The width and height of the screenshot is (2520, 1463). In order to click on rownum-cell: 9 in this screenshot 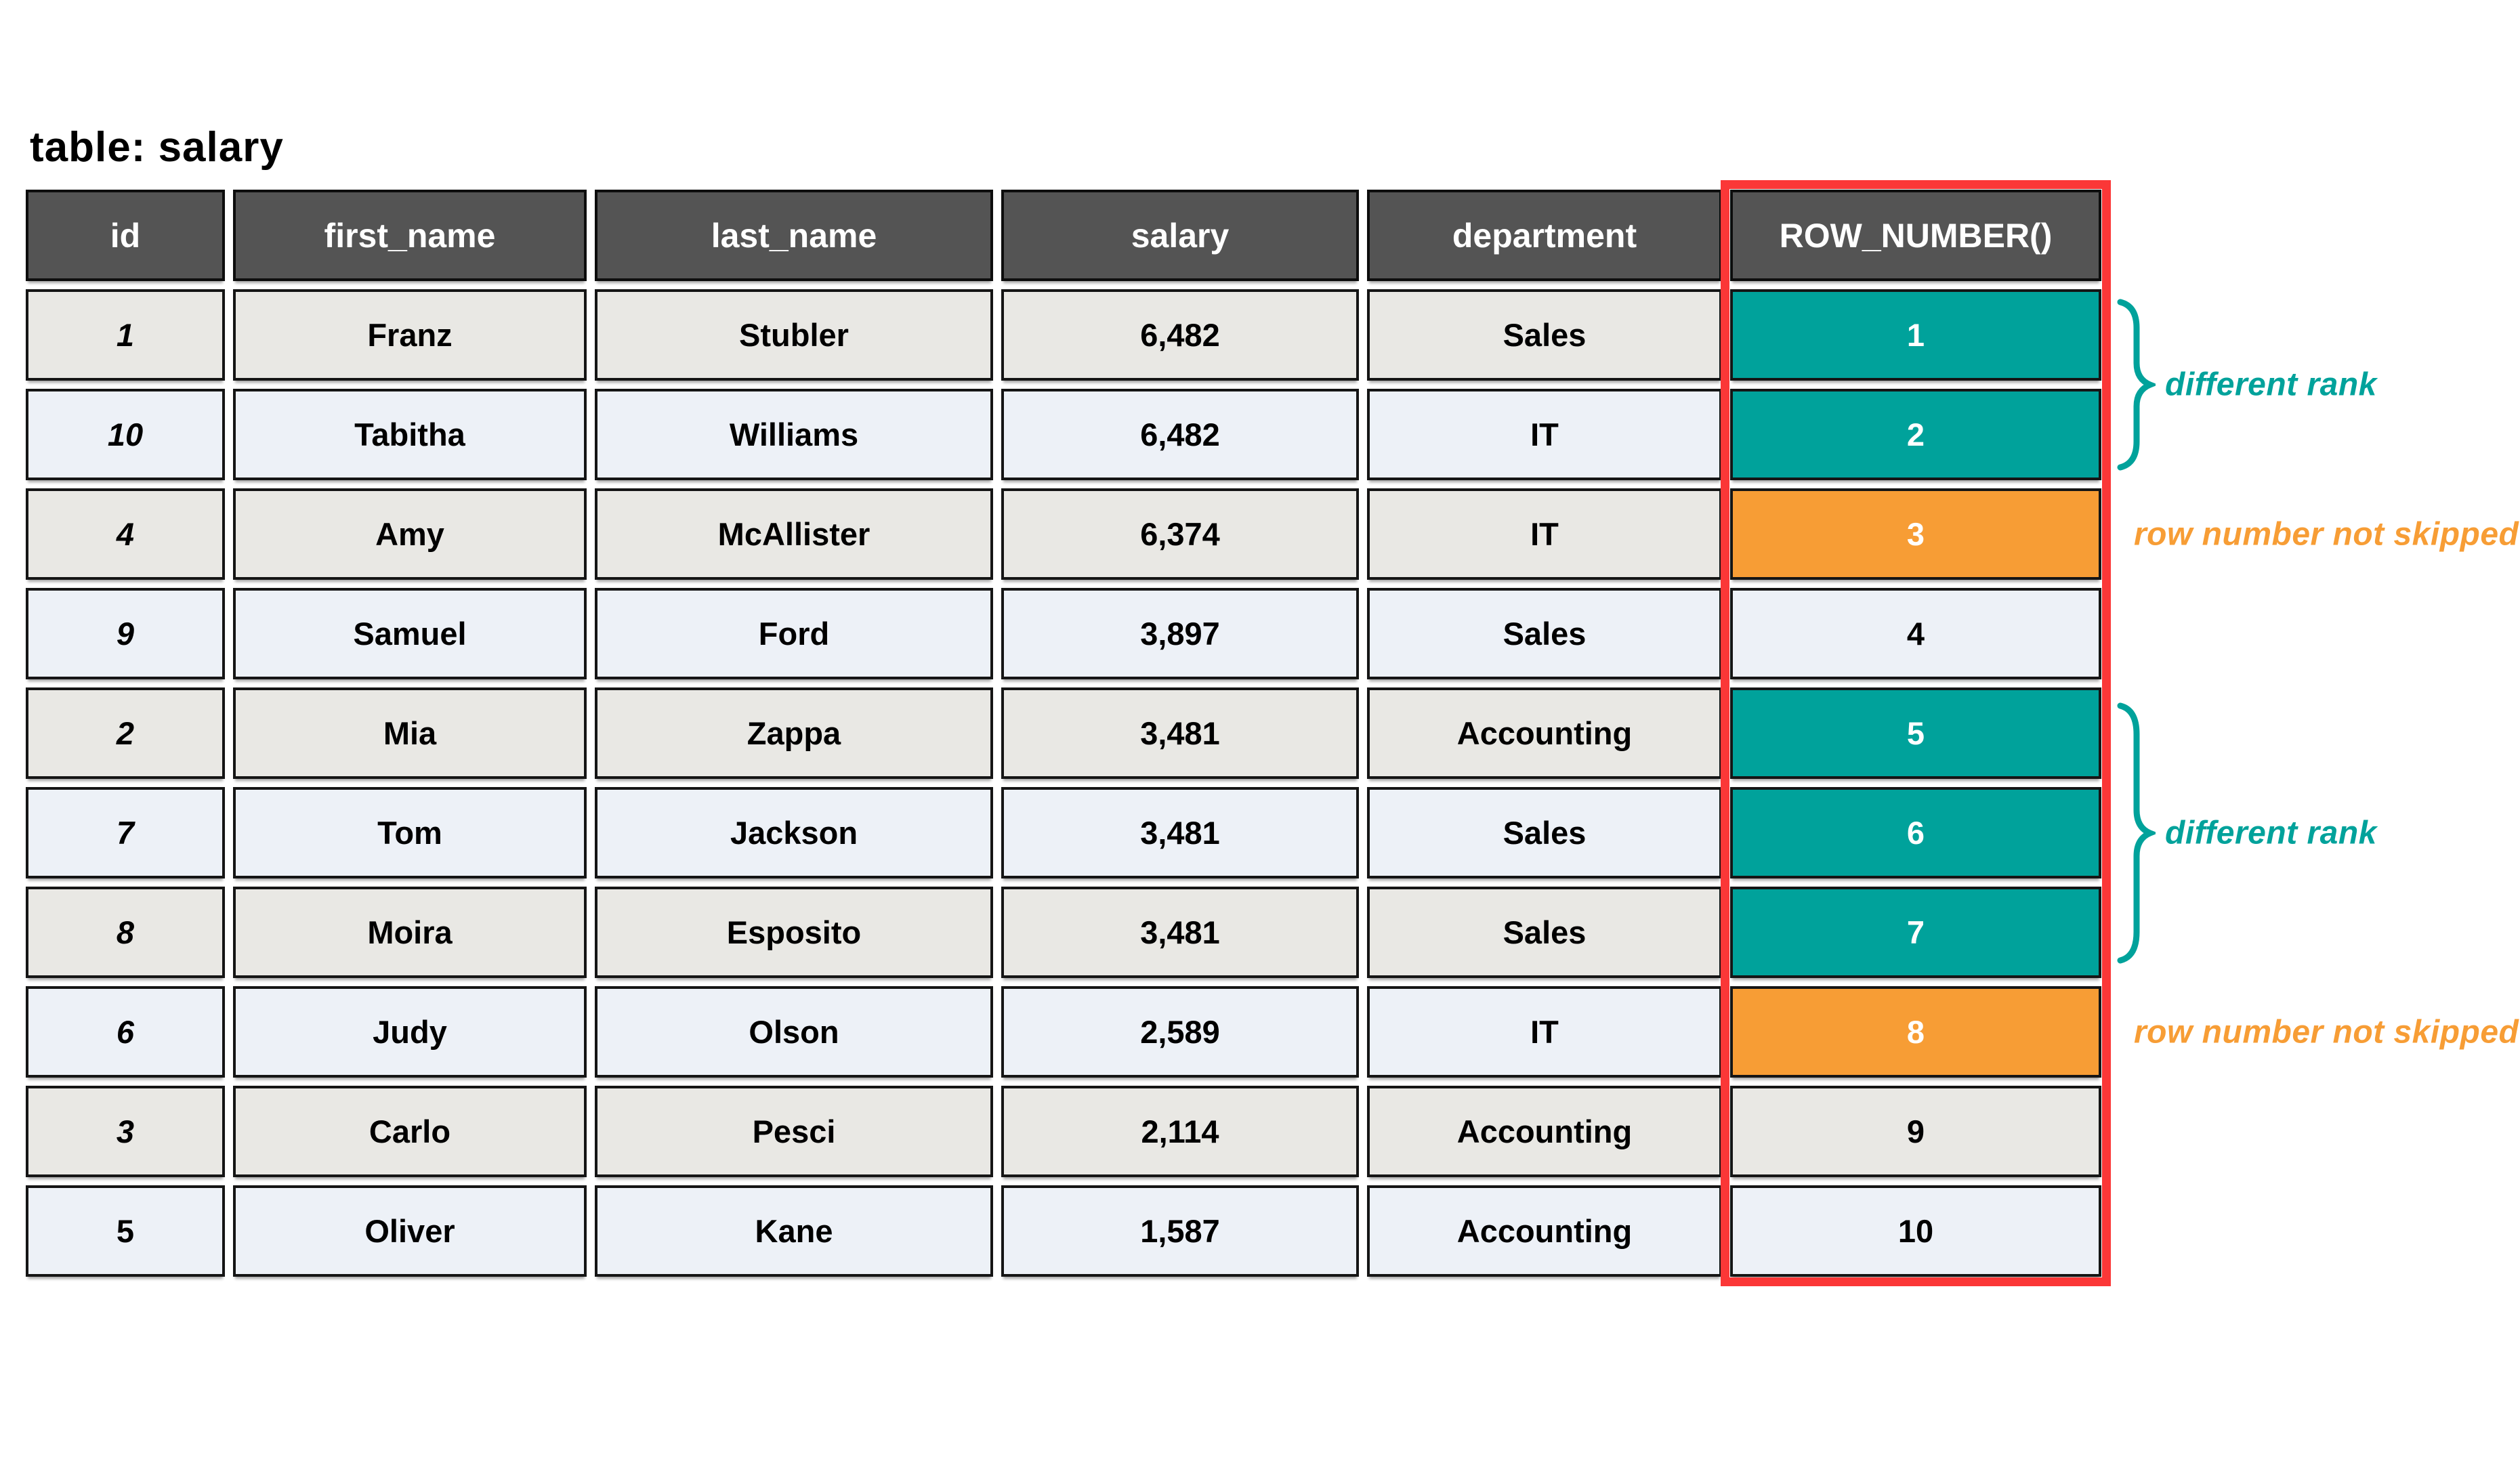, I will do `click(1915, 1131)`.